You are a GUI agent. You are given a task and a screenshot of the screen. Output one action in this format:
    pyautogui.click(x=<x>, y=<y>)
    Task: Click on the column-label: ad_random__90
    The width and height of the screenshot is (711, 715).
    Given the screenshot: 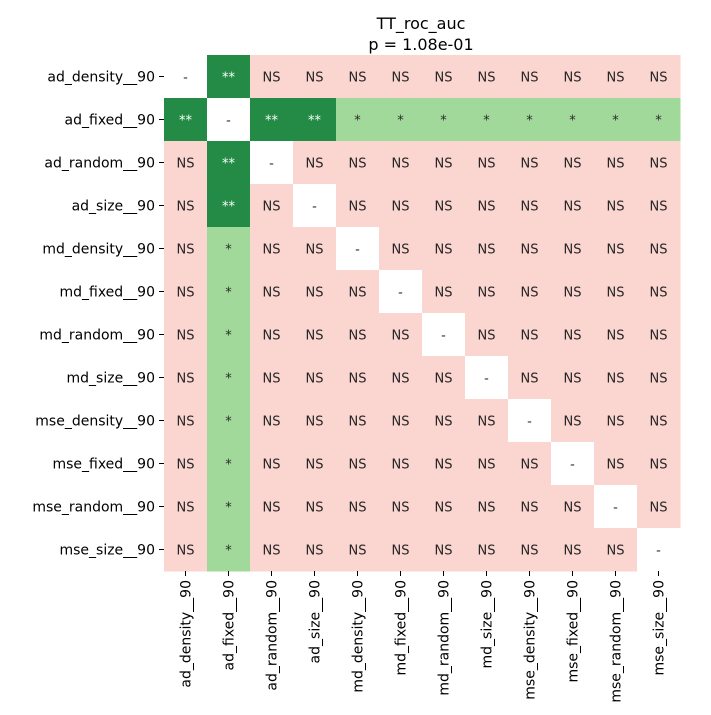 What is the action you would take?
    pyautogui.click(x=273, y=635)
    